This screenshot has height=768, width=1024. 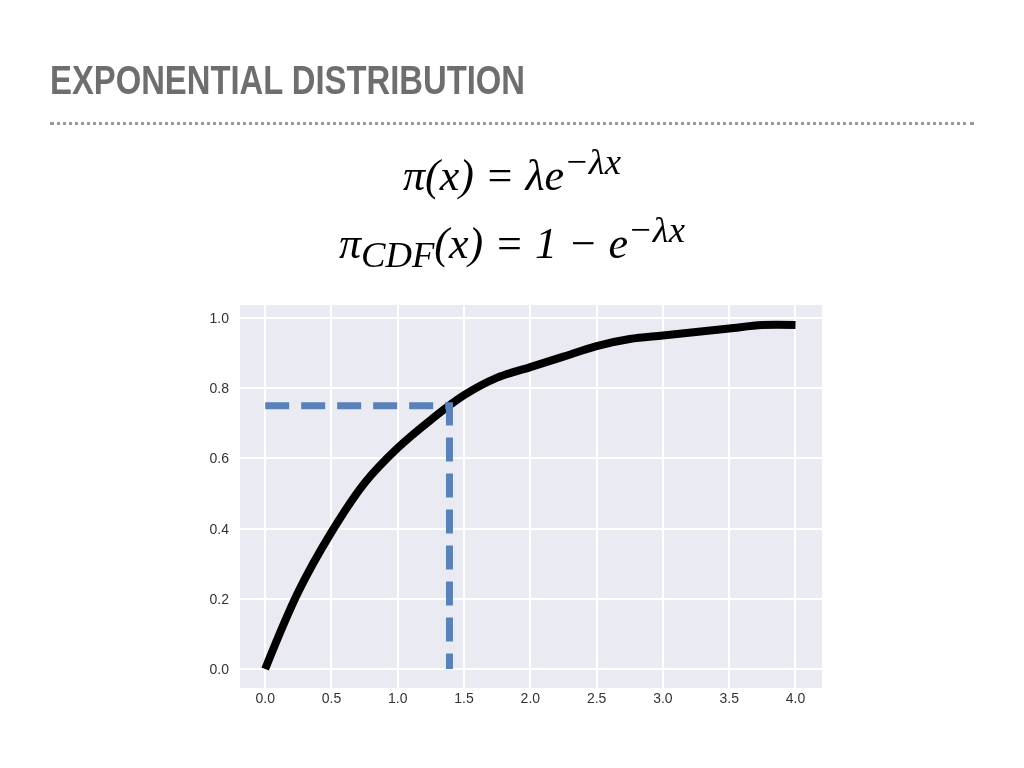 What do you see at coordinates (219, 528) in the screenshot?
I see `y-tick-label: 0.4` at bounding box center [219, 528].